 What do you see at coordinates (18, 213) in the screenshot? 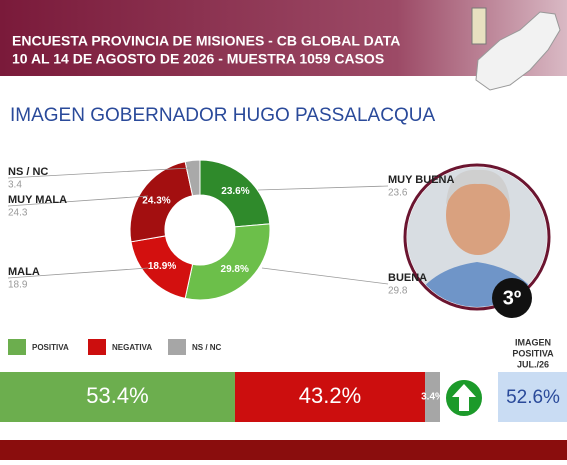
I see `side-value: 24.3` at bounding box center [18, 213].